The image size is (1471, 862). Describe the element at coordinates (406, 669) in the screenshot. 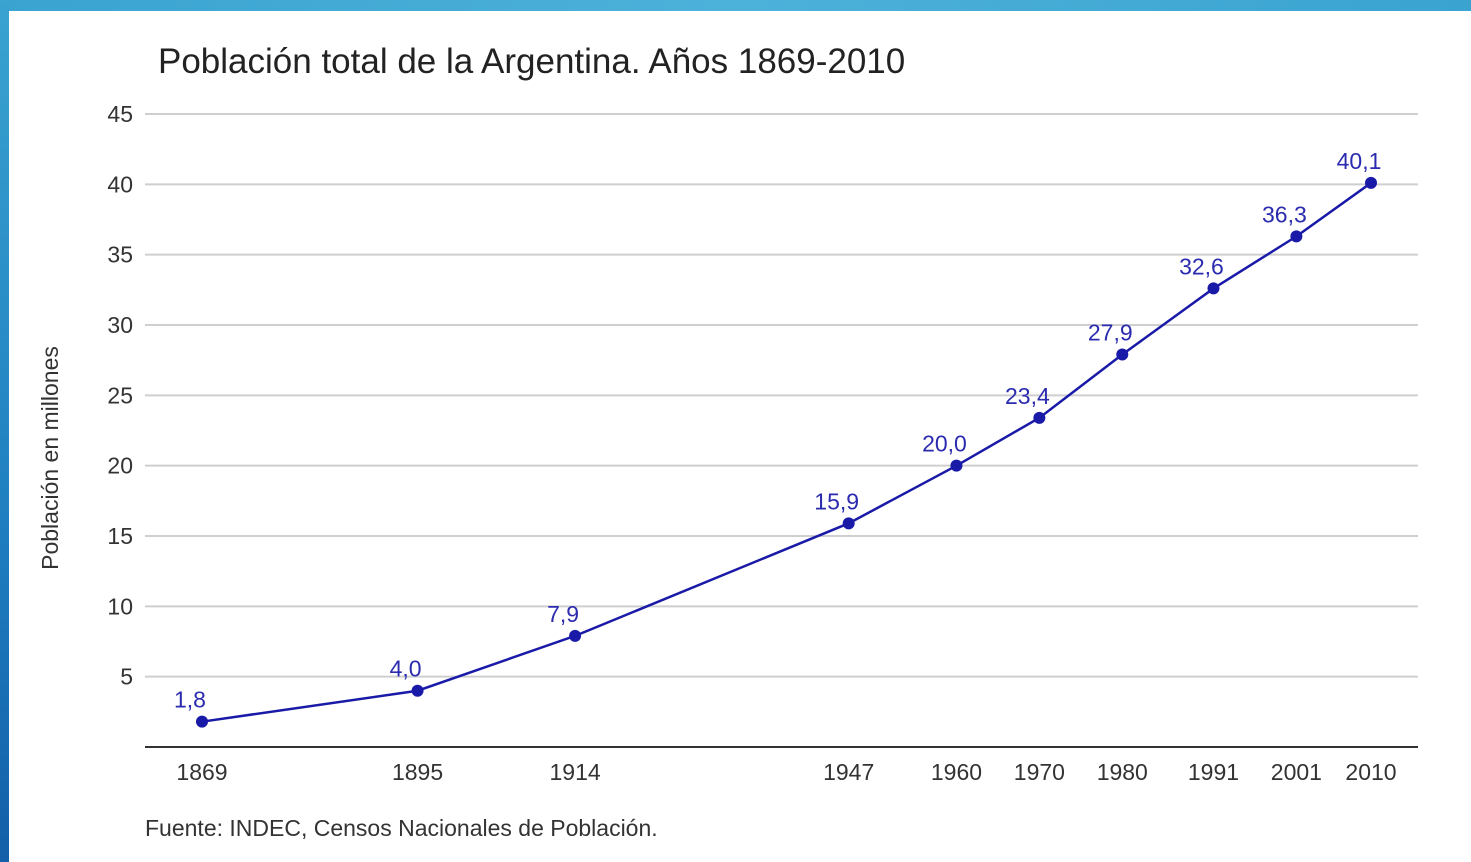

I see `data-label-1895: 4,0` at that location.